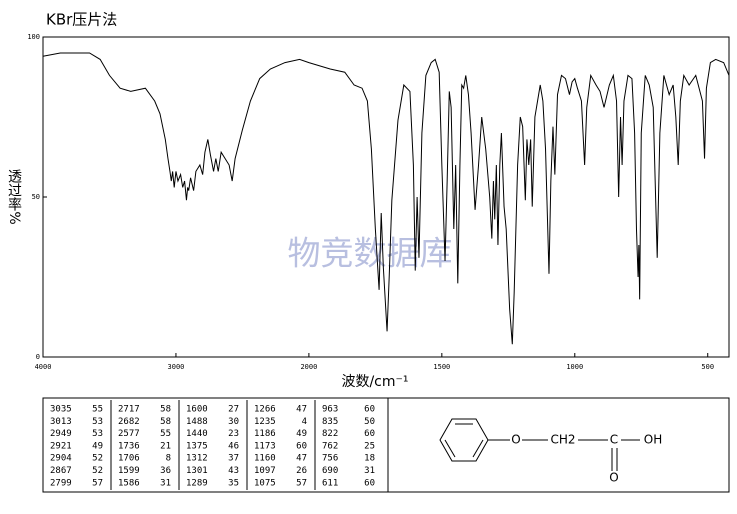  I want to click on chart-title: KBr压片法, so click(81, 20).